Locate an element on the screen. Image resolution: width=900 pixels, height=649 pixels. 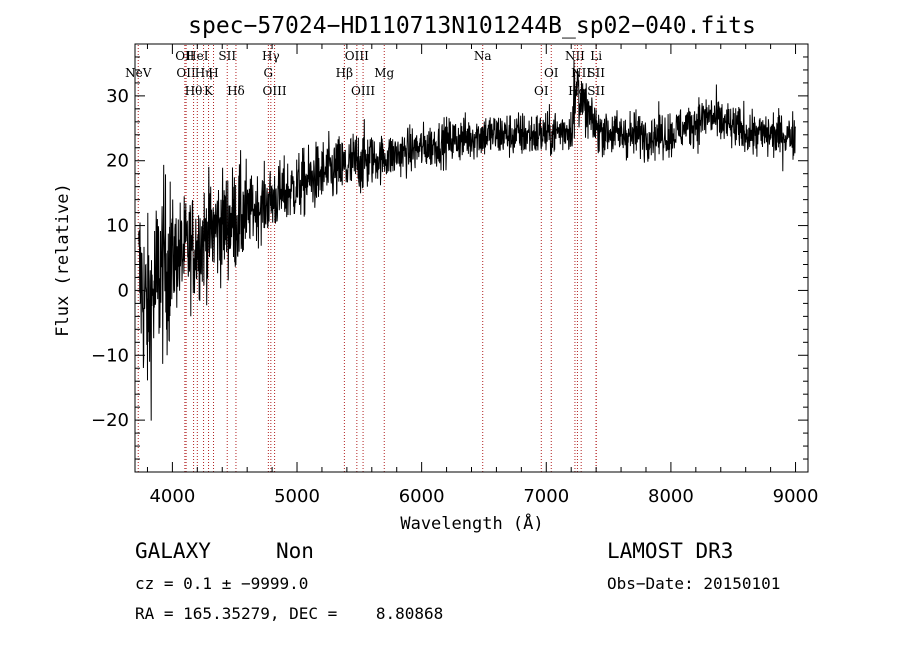
x-tick-label: 8000 is located at coordinates (671, 496).